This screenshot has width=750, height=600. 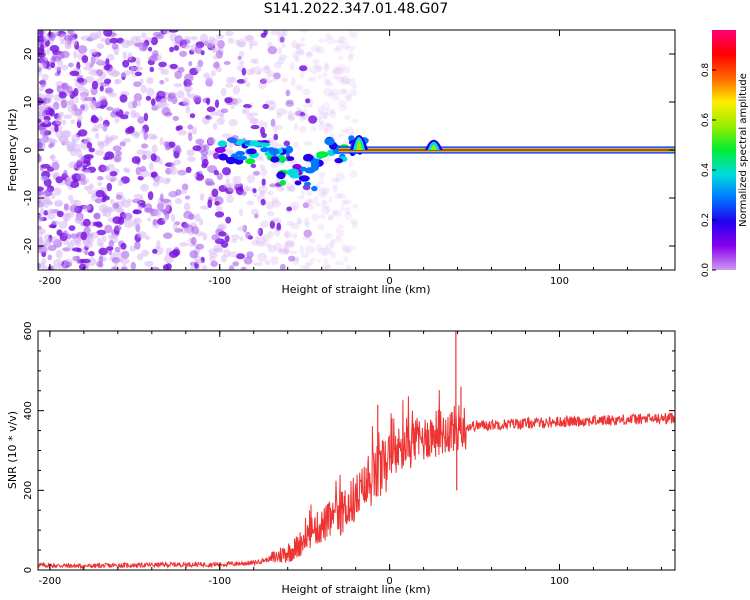 I want to click on colorbar-tick-label: 0.8, so click(x=706, y=70).